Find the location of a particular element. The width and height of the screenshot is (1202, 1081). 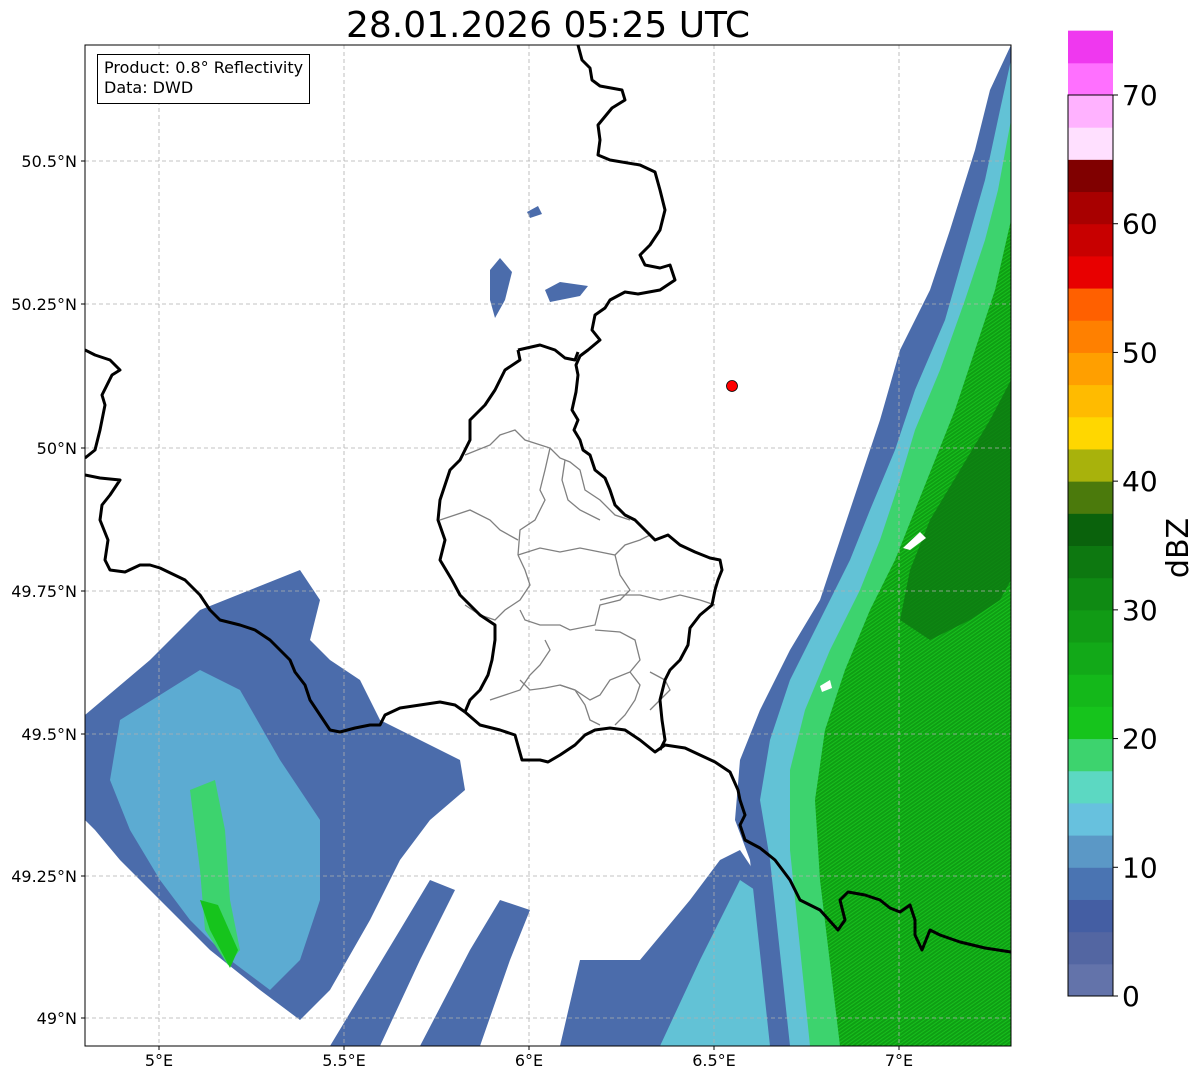

lon-tick-label: 6.5°E is located at coordinates (714, 1060).